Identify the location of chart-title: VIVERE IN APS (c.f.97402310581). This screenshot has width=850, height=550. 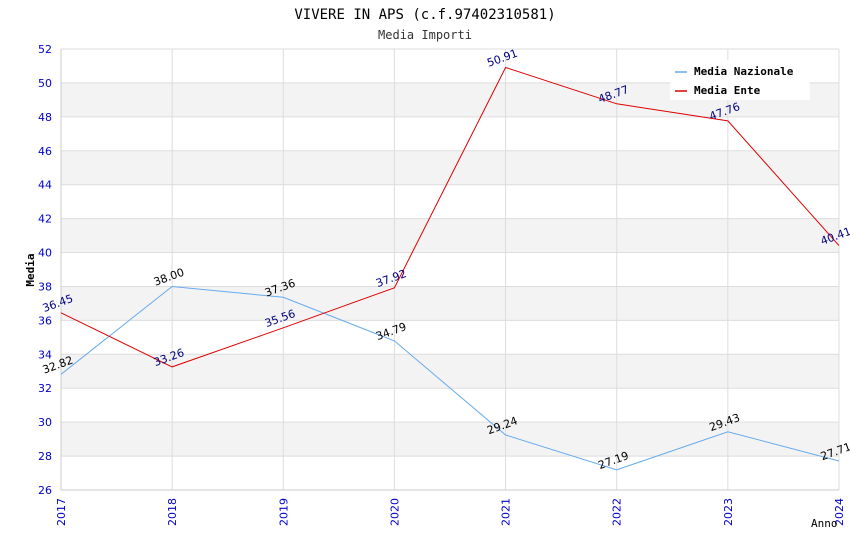
(424, 15).